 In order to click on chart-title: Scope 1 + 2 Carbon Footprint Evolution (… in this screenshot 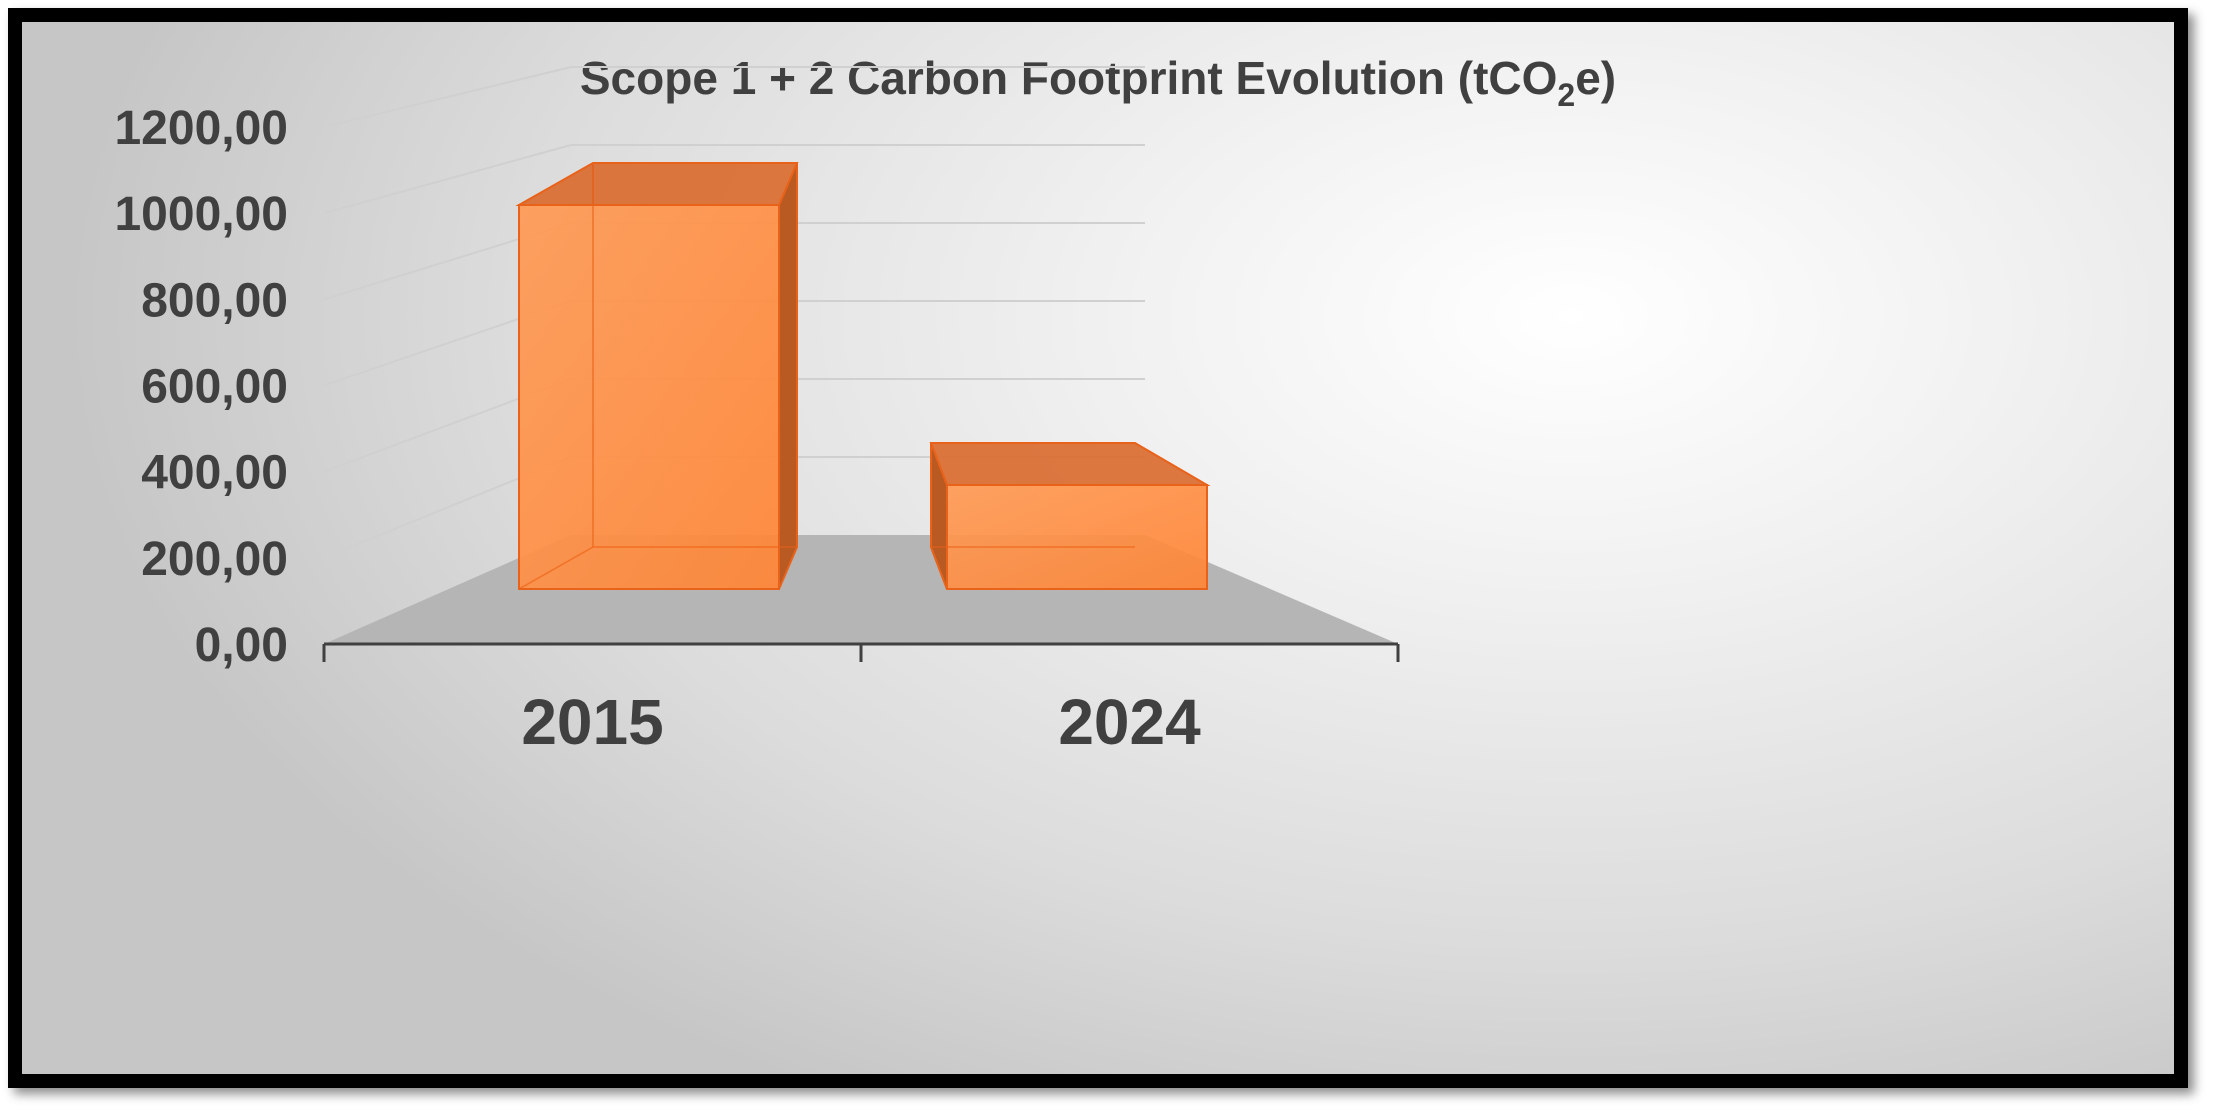, I will do `click(1098, 82)`.